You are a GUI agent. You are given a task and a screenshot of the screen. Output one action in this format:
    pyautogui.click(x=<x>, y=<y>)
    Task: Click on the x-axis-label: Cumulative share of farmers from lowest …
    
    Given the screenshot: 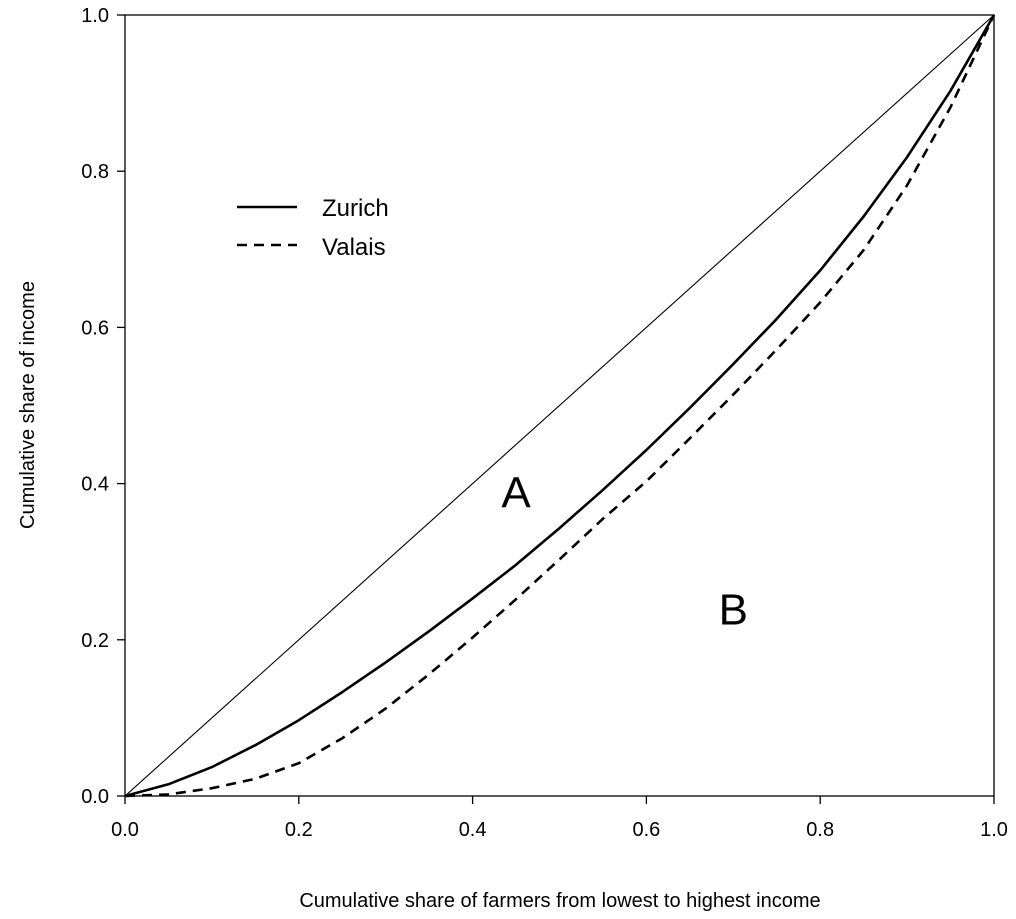 What is the action you would take?
    pyautogui.click(x=559, y=901)
    